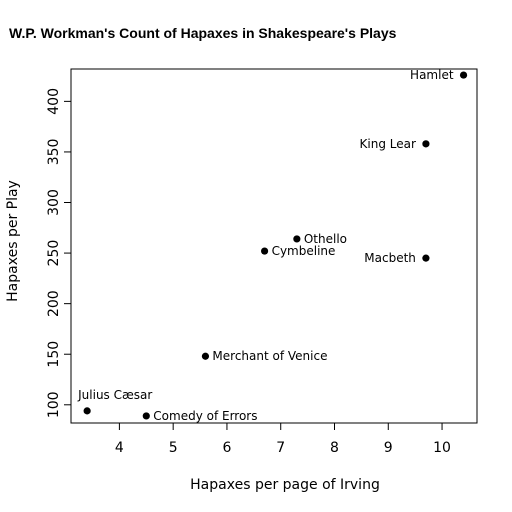 The width and height of the screenshot is (512, 512). What do you see at coordinates (54, 253) in the screenshot?
I see `y-tick-label: 250` at bounding box center [54, 253].